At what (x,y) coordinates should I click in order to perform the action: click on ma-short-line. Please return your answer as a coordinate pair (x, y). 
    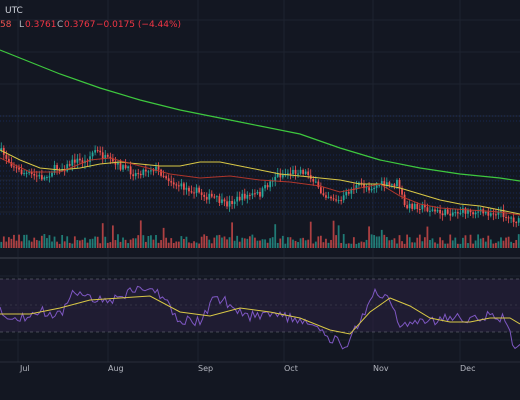
    Looking at the image, I should click on (260, 186).